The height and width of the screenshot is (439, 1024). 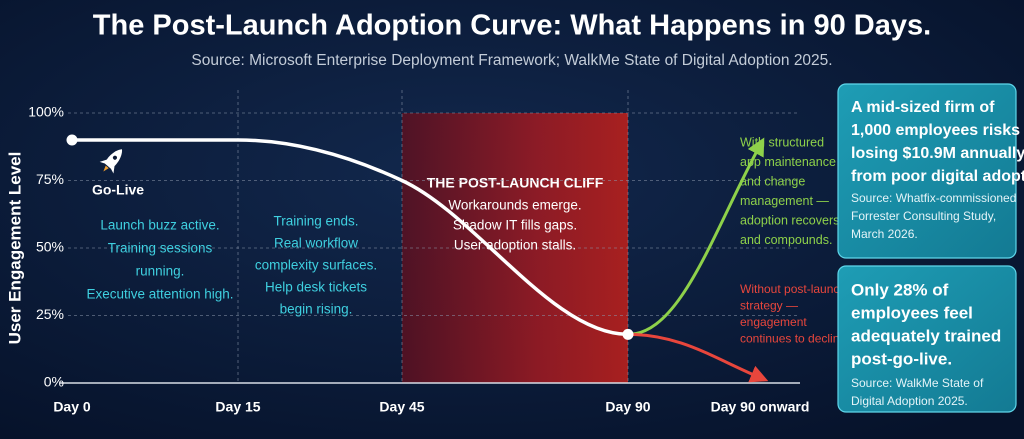 What do you see at coordinates (627, 407) in the screenshot?
I see `x-tick-label: Day 90` at bounding box center [627, 407].